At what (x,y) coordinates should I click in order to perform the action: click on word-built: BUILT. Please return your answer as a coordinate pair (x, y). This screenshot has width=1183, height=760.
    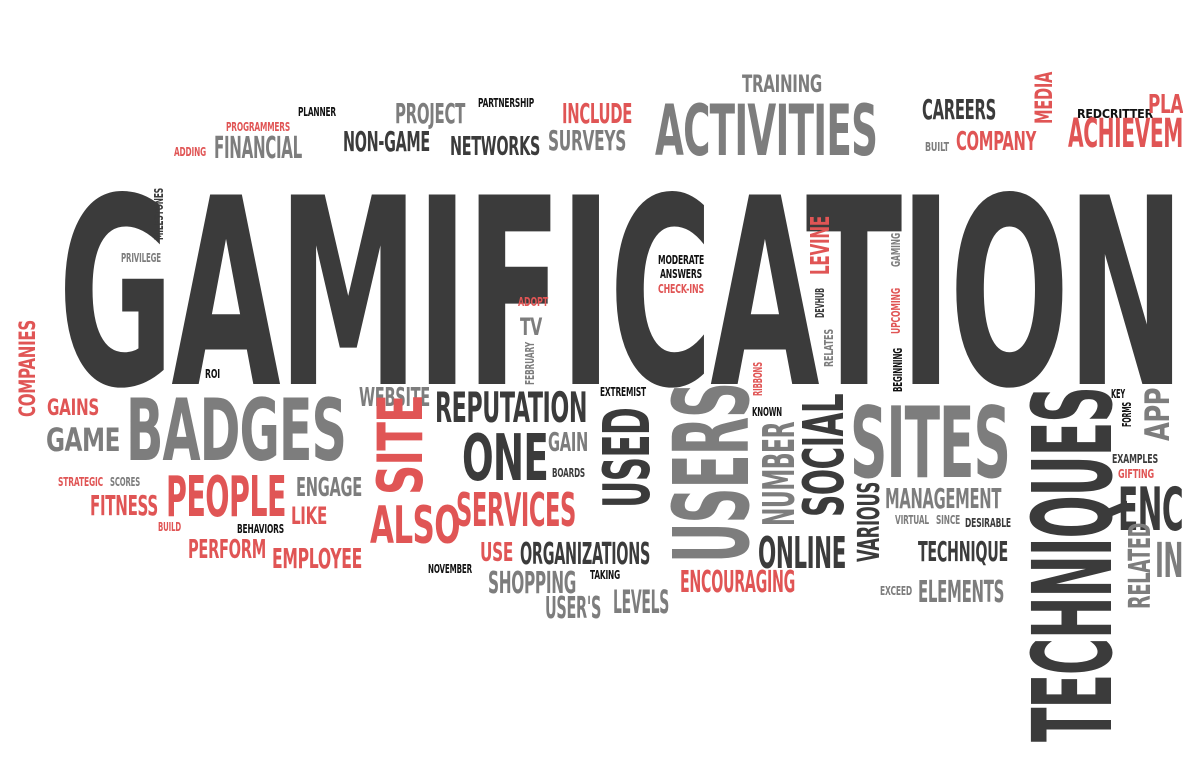
    Looking at the image, I should click on (937, 147).